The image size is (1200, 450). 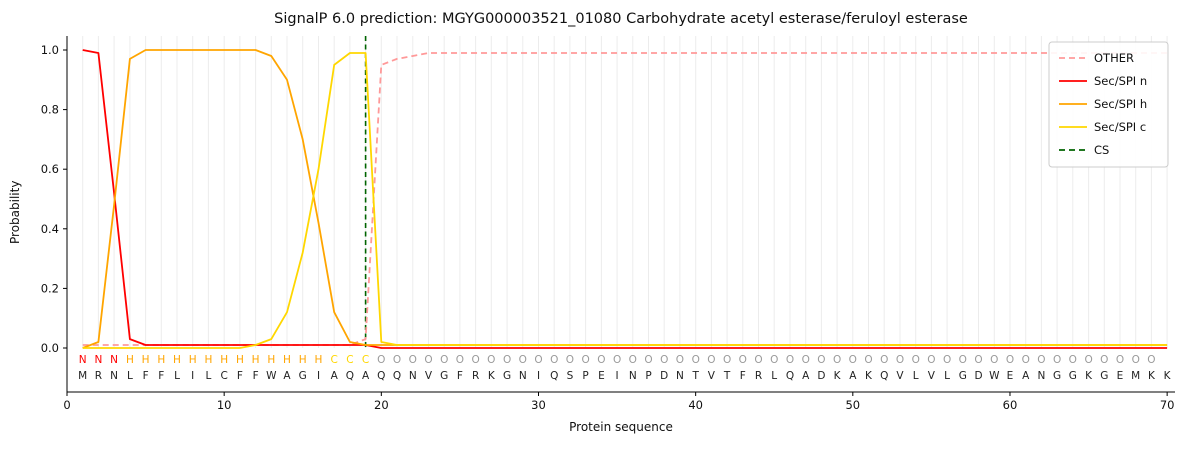 What do you see at coordinates (1120, 81) in the screenshot?
I see `legend-item-label: Sec/SPI n` at bounding box center [1120, 81].